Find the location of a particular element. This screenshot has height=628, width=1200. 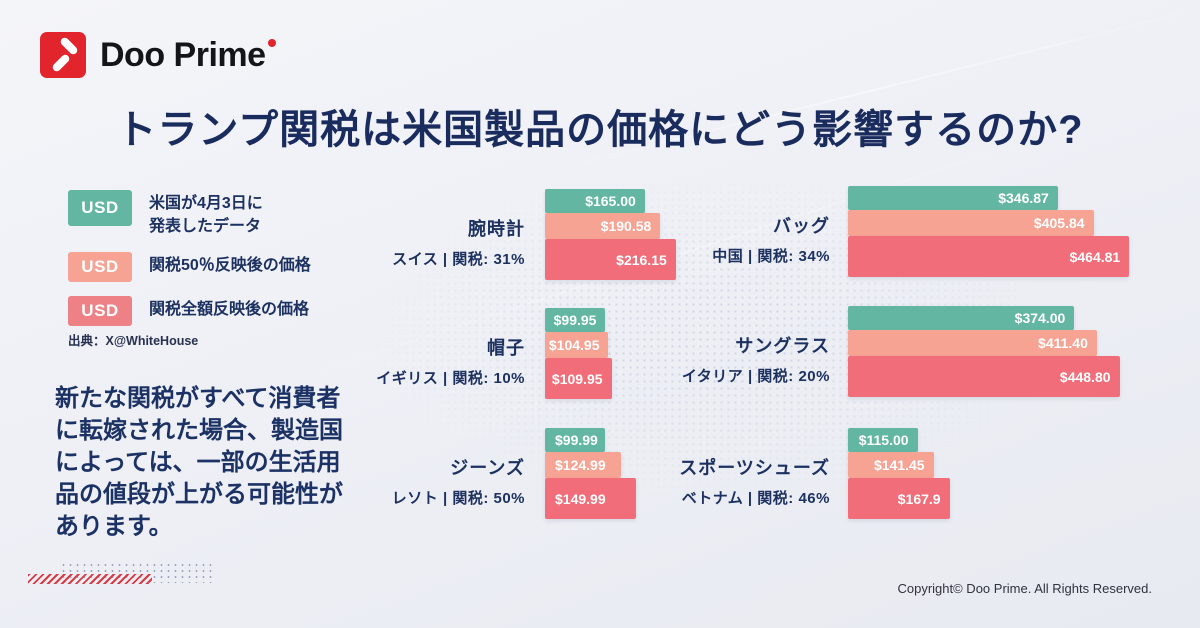

price-label: $99.99 is located at coordinates (576, 440).